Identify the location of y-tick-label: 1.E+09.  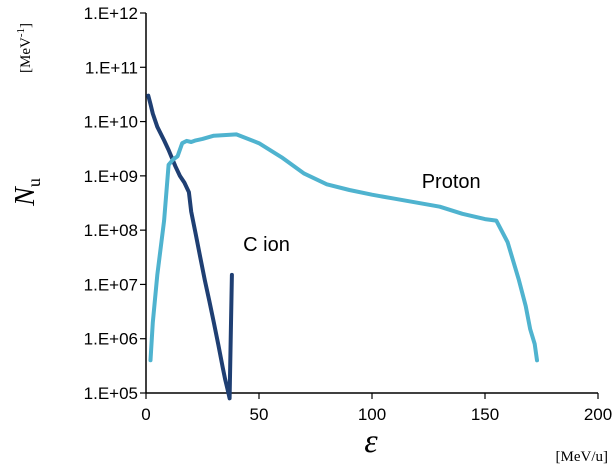
(111, 176).